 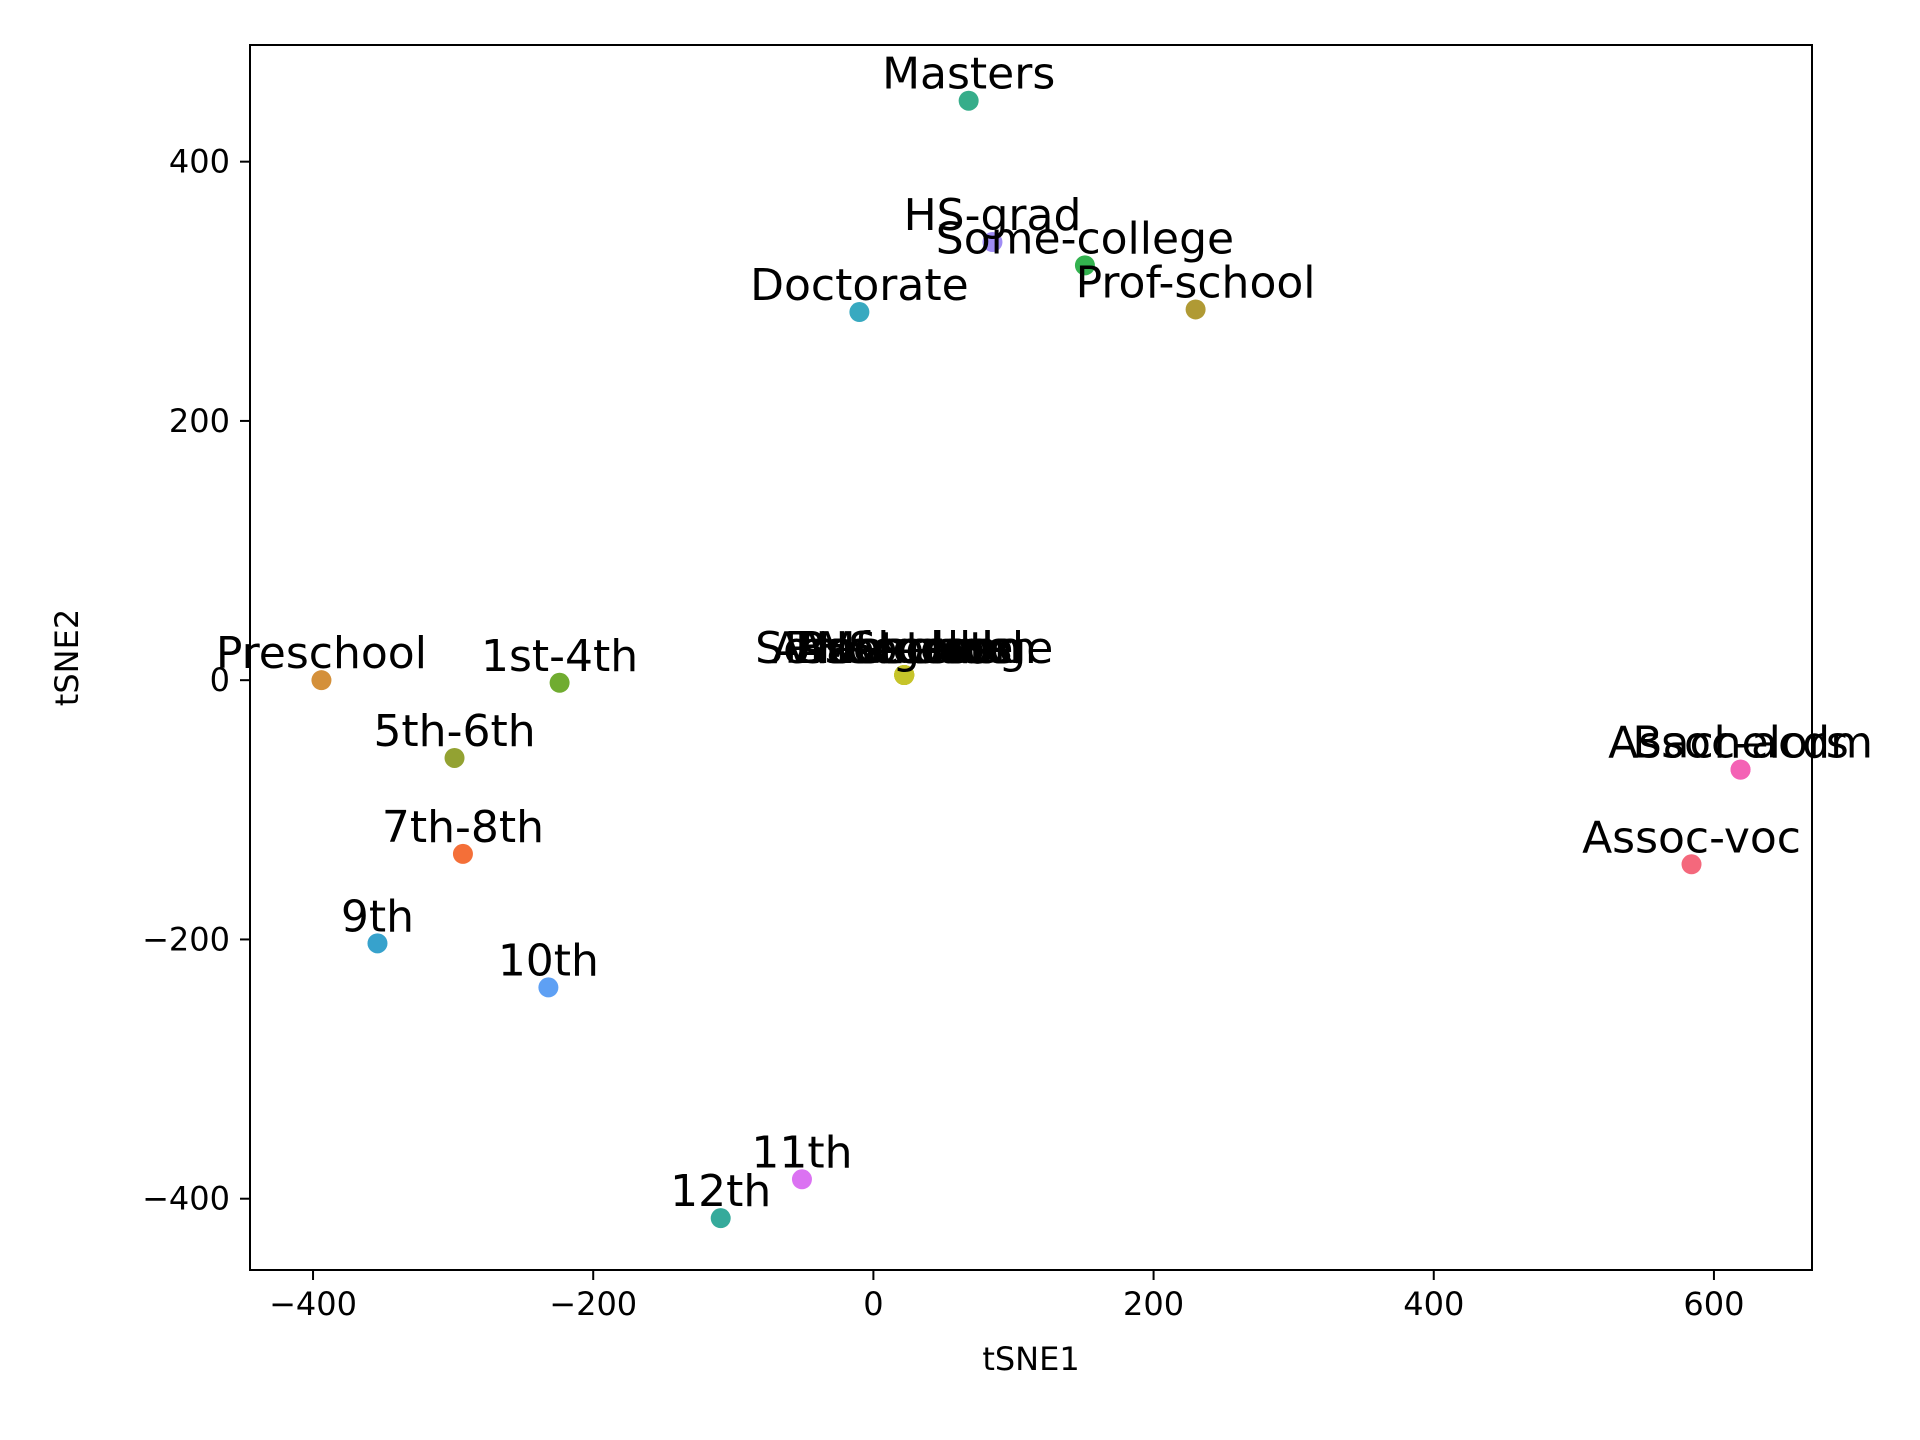 What do you see at coordinates (873, 1304) in the screenshot?
I see `x-tick-label: 0` at bounding box center [873, 1304].